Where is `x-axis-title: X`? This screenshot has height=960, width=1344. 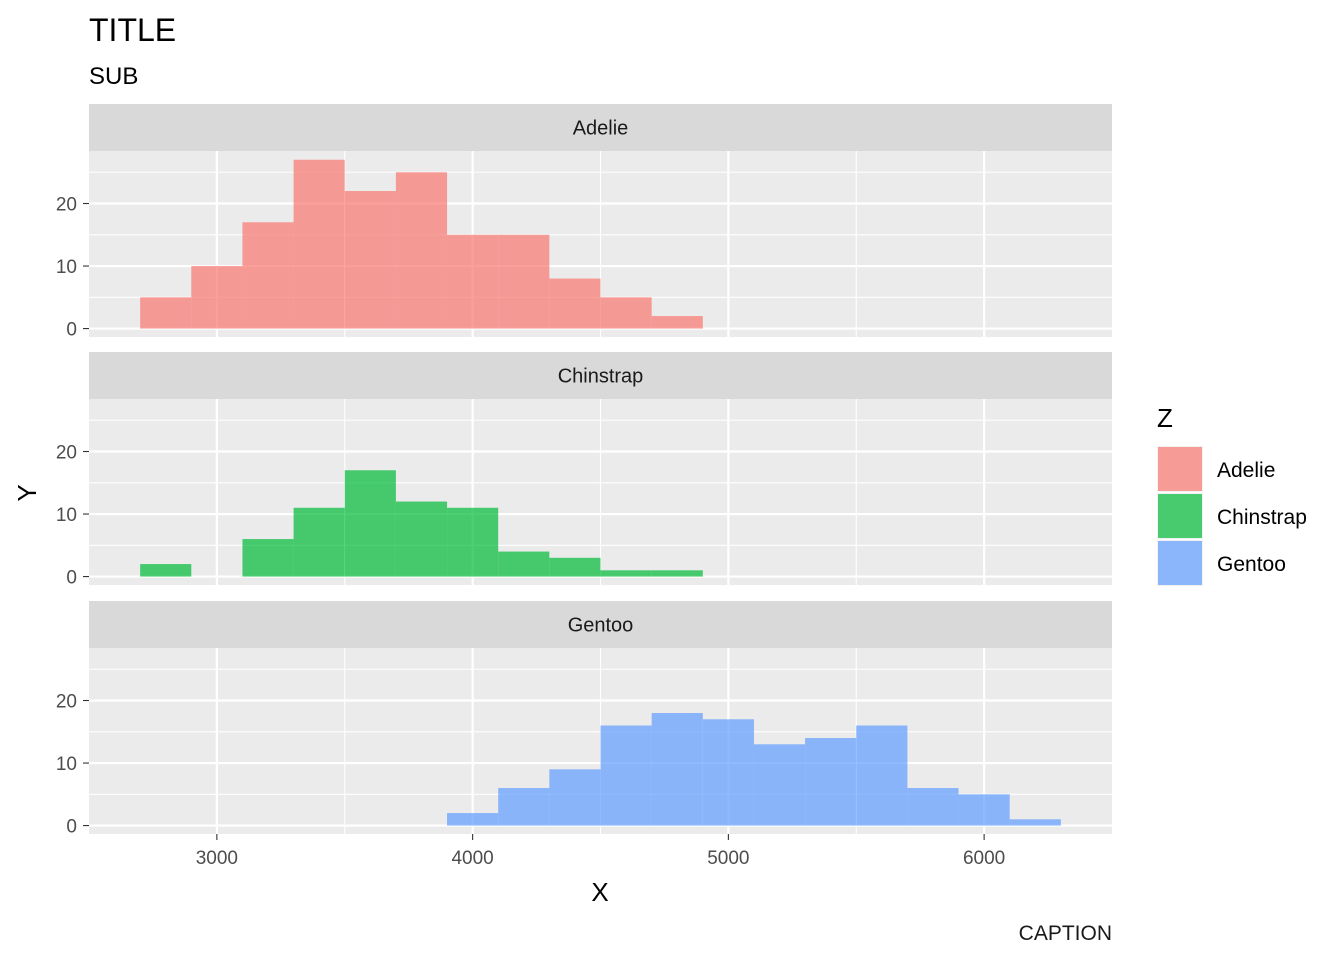 x-axis-title: X is located at coordinates (599, 892).